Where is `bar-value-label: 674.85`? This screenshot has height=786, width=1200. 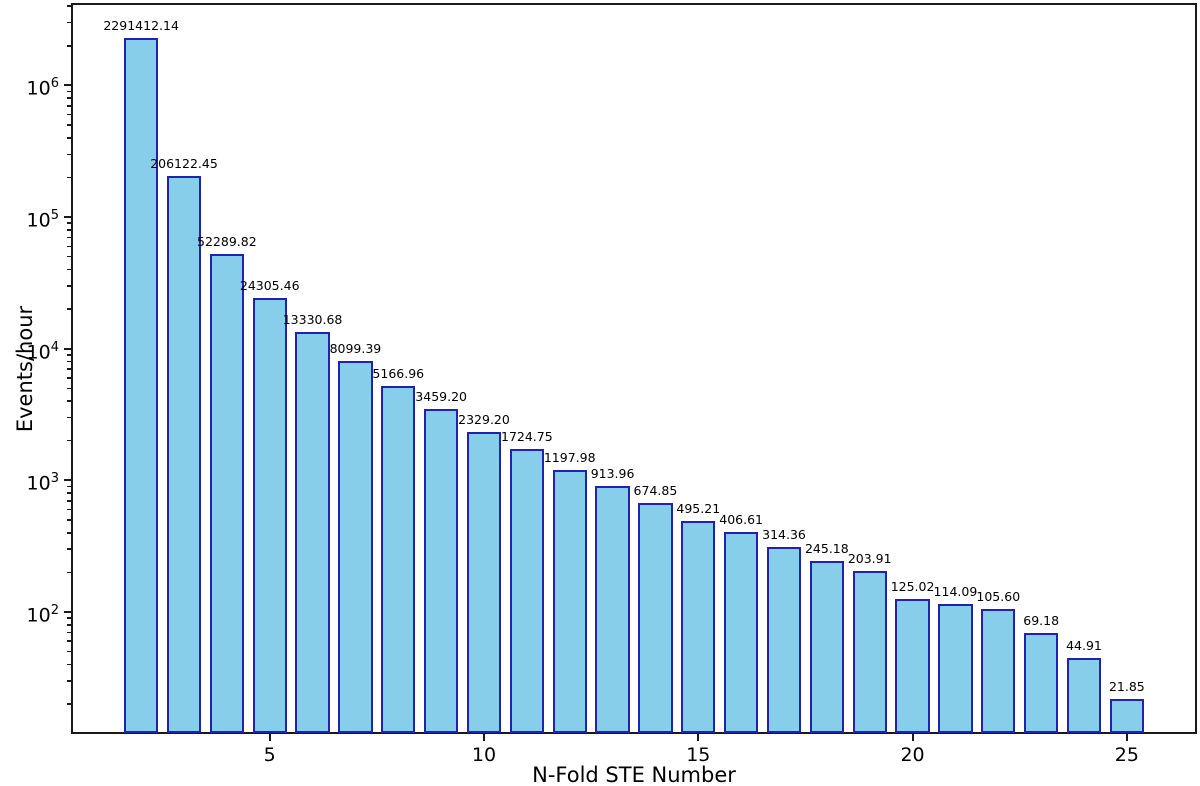
bar-value-label: 674.85 is located at coordinates (655, 490).